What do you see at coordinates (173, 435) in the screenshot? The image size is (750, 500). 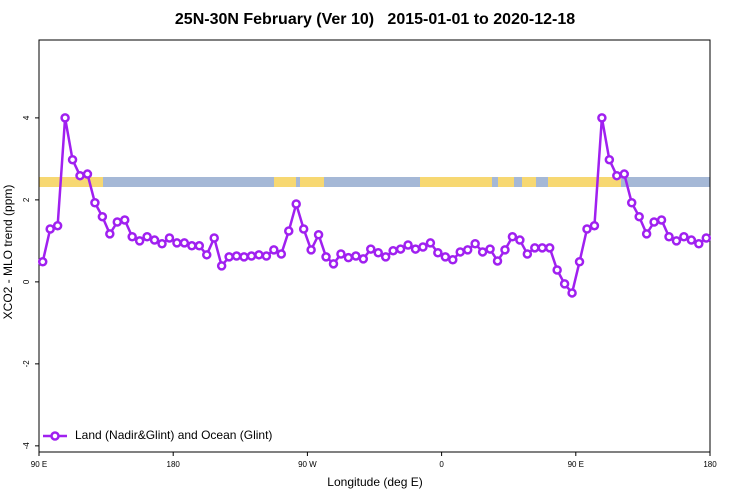 I see `legend-label: Land (Nadir&Glint) and Ocean (Glint)` at bounding box center [173, 435].